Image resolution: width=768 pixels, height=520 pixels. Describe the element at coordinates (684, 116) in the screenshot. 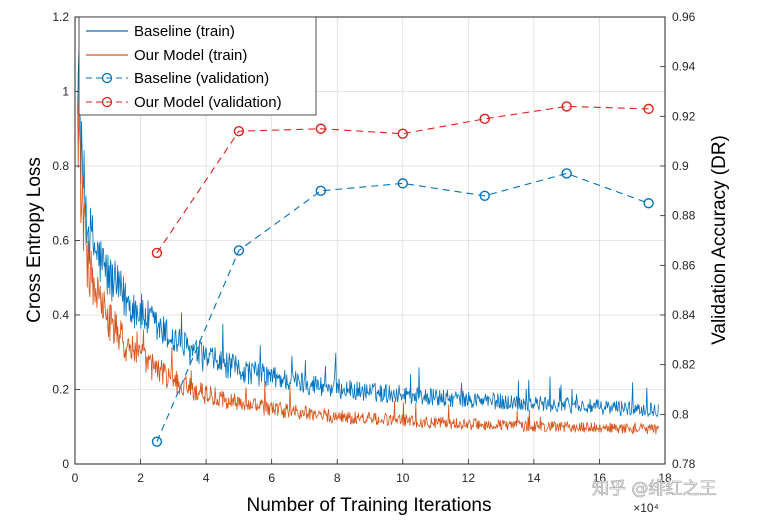

I see `y-right-tick-label: 0.92` at that location.